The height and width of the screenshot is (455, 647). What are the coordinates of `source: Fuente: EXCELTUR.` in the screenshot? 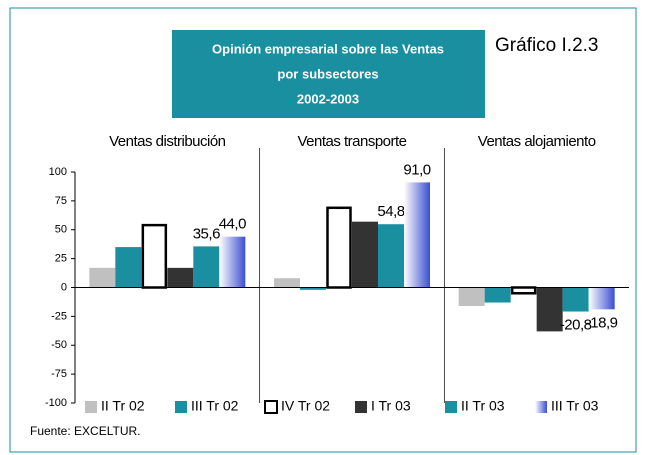 It's located at (85, 431).